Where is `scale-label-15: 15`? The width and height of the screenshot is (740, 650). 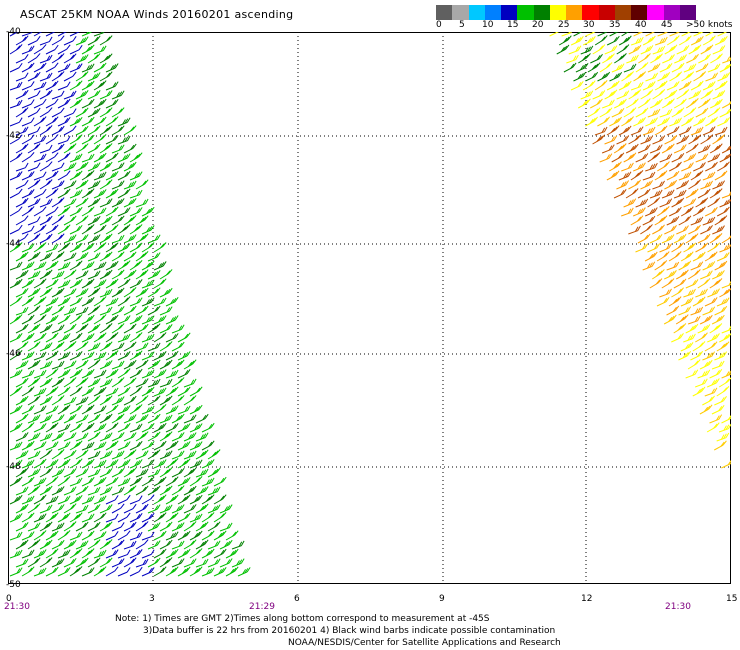
scale-label-15: 15 is located at coordinates (513, 25).